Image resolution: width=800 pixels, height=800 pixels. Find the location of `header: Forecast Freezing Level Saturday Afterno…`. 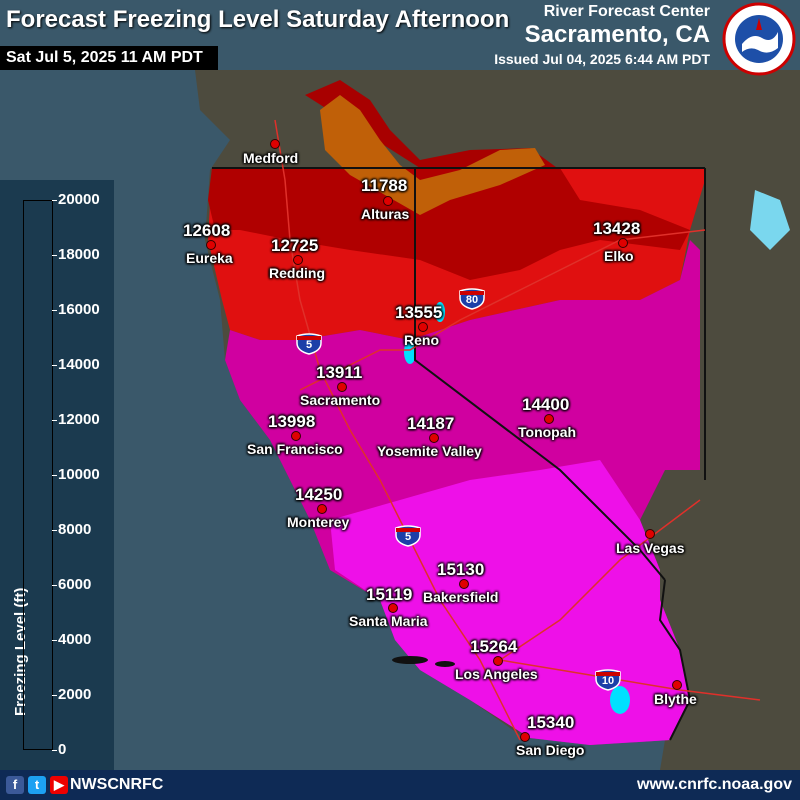

header: Forecast Freezing Level Saturday Afterno… is located at coordinates (400, 35).